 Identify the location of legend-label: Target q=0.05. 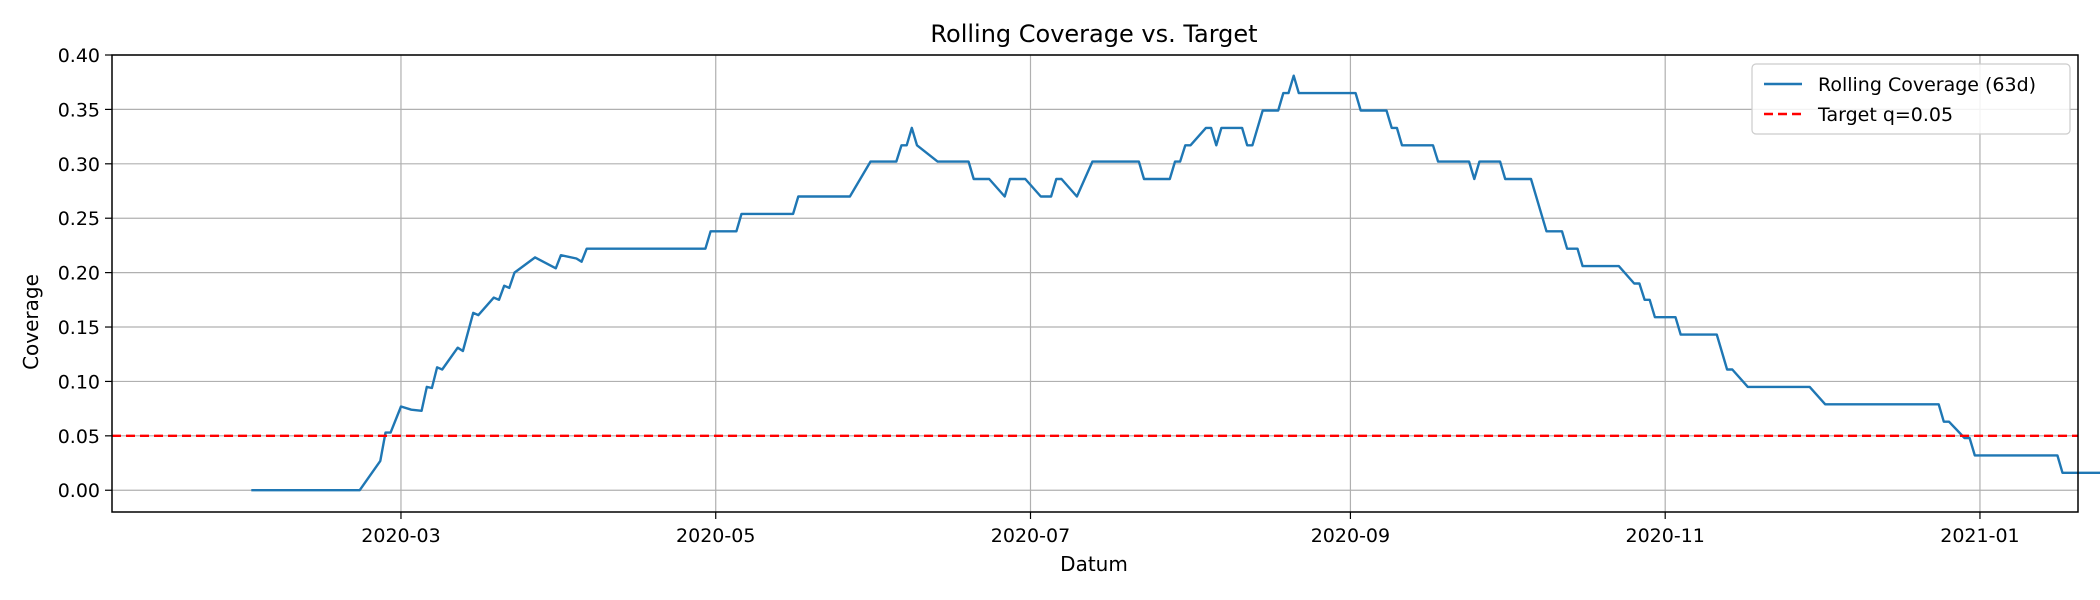
(1885, 115).